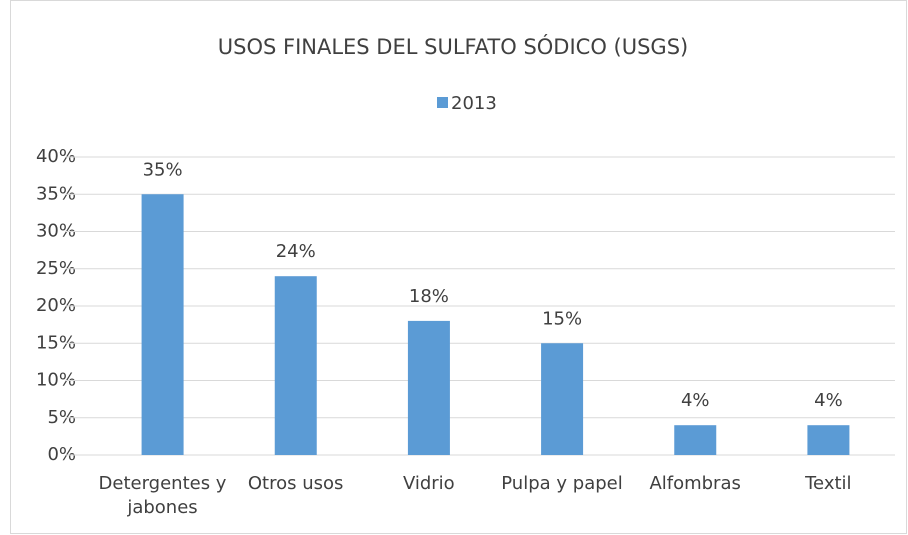 This screenshot has height=535, width=908. What do you see at coordinates (56, 268) in the screenshot?
I see `y-tick-label: 25%` at bounding box center [56, 268].